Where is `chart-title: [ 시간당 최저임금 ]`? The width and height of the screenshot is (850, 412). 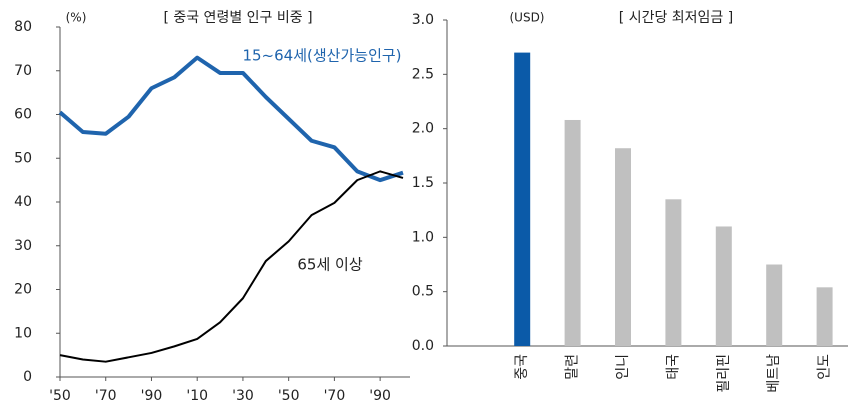
chart-title: [ 시간당 최저임금 ] is located at coordinates (676, 18).